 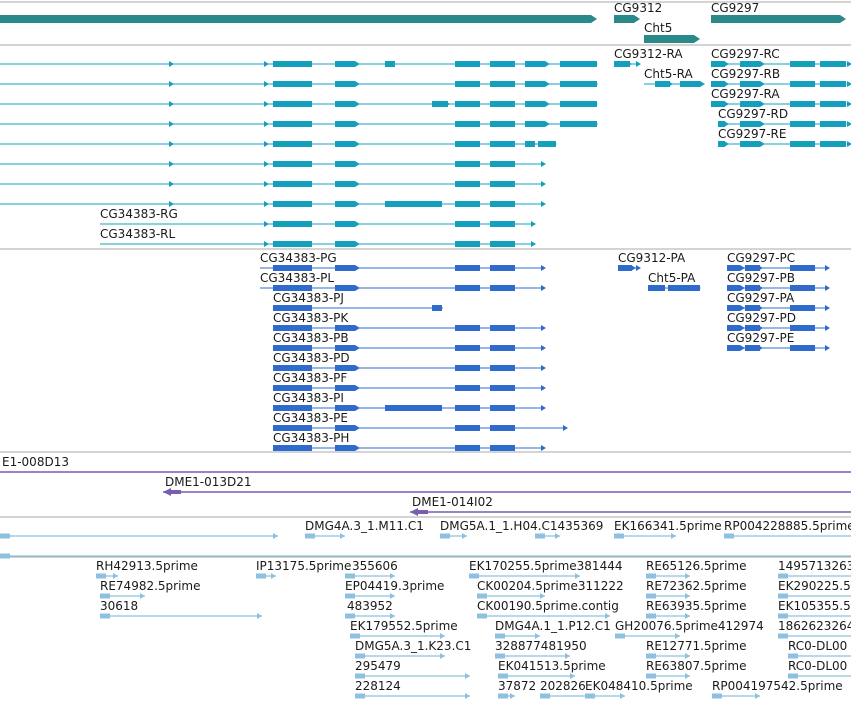 What do you see at coordinates (781, 97) in the screenshot?
I see `transcript-feature: CG9297-RA` at bounding box center [781, 97].